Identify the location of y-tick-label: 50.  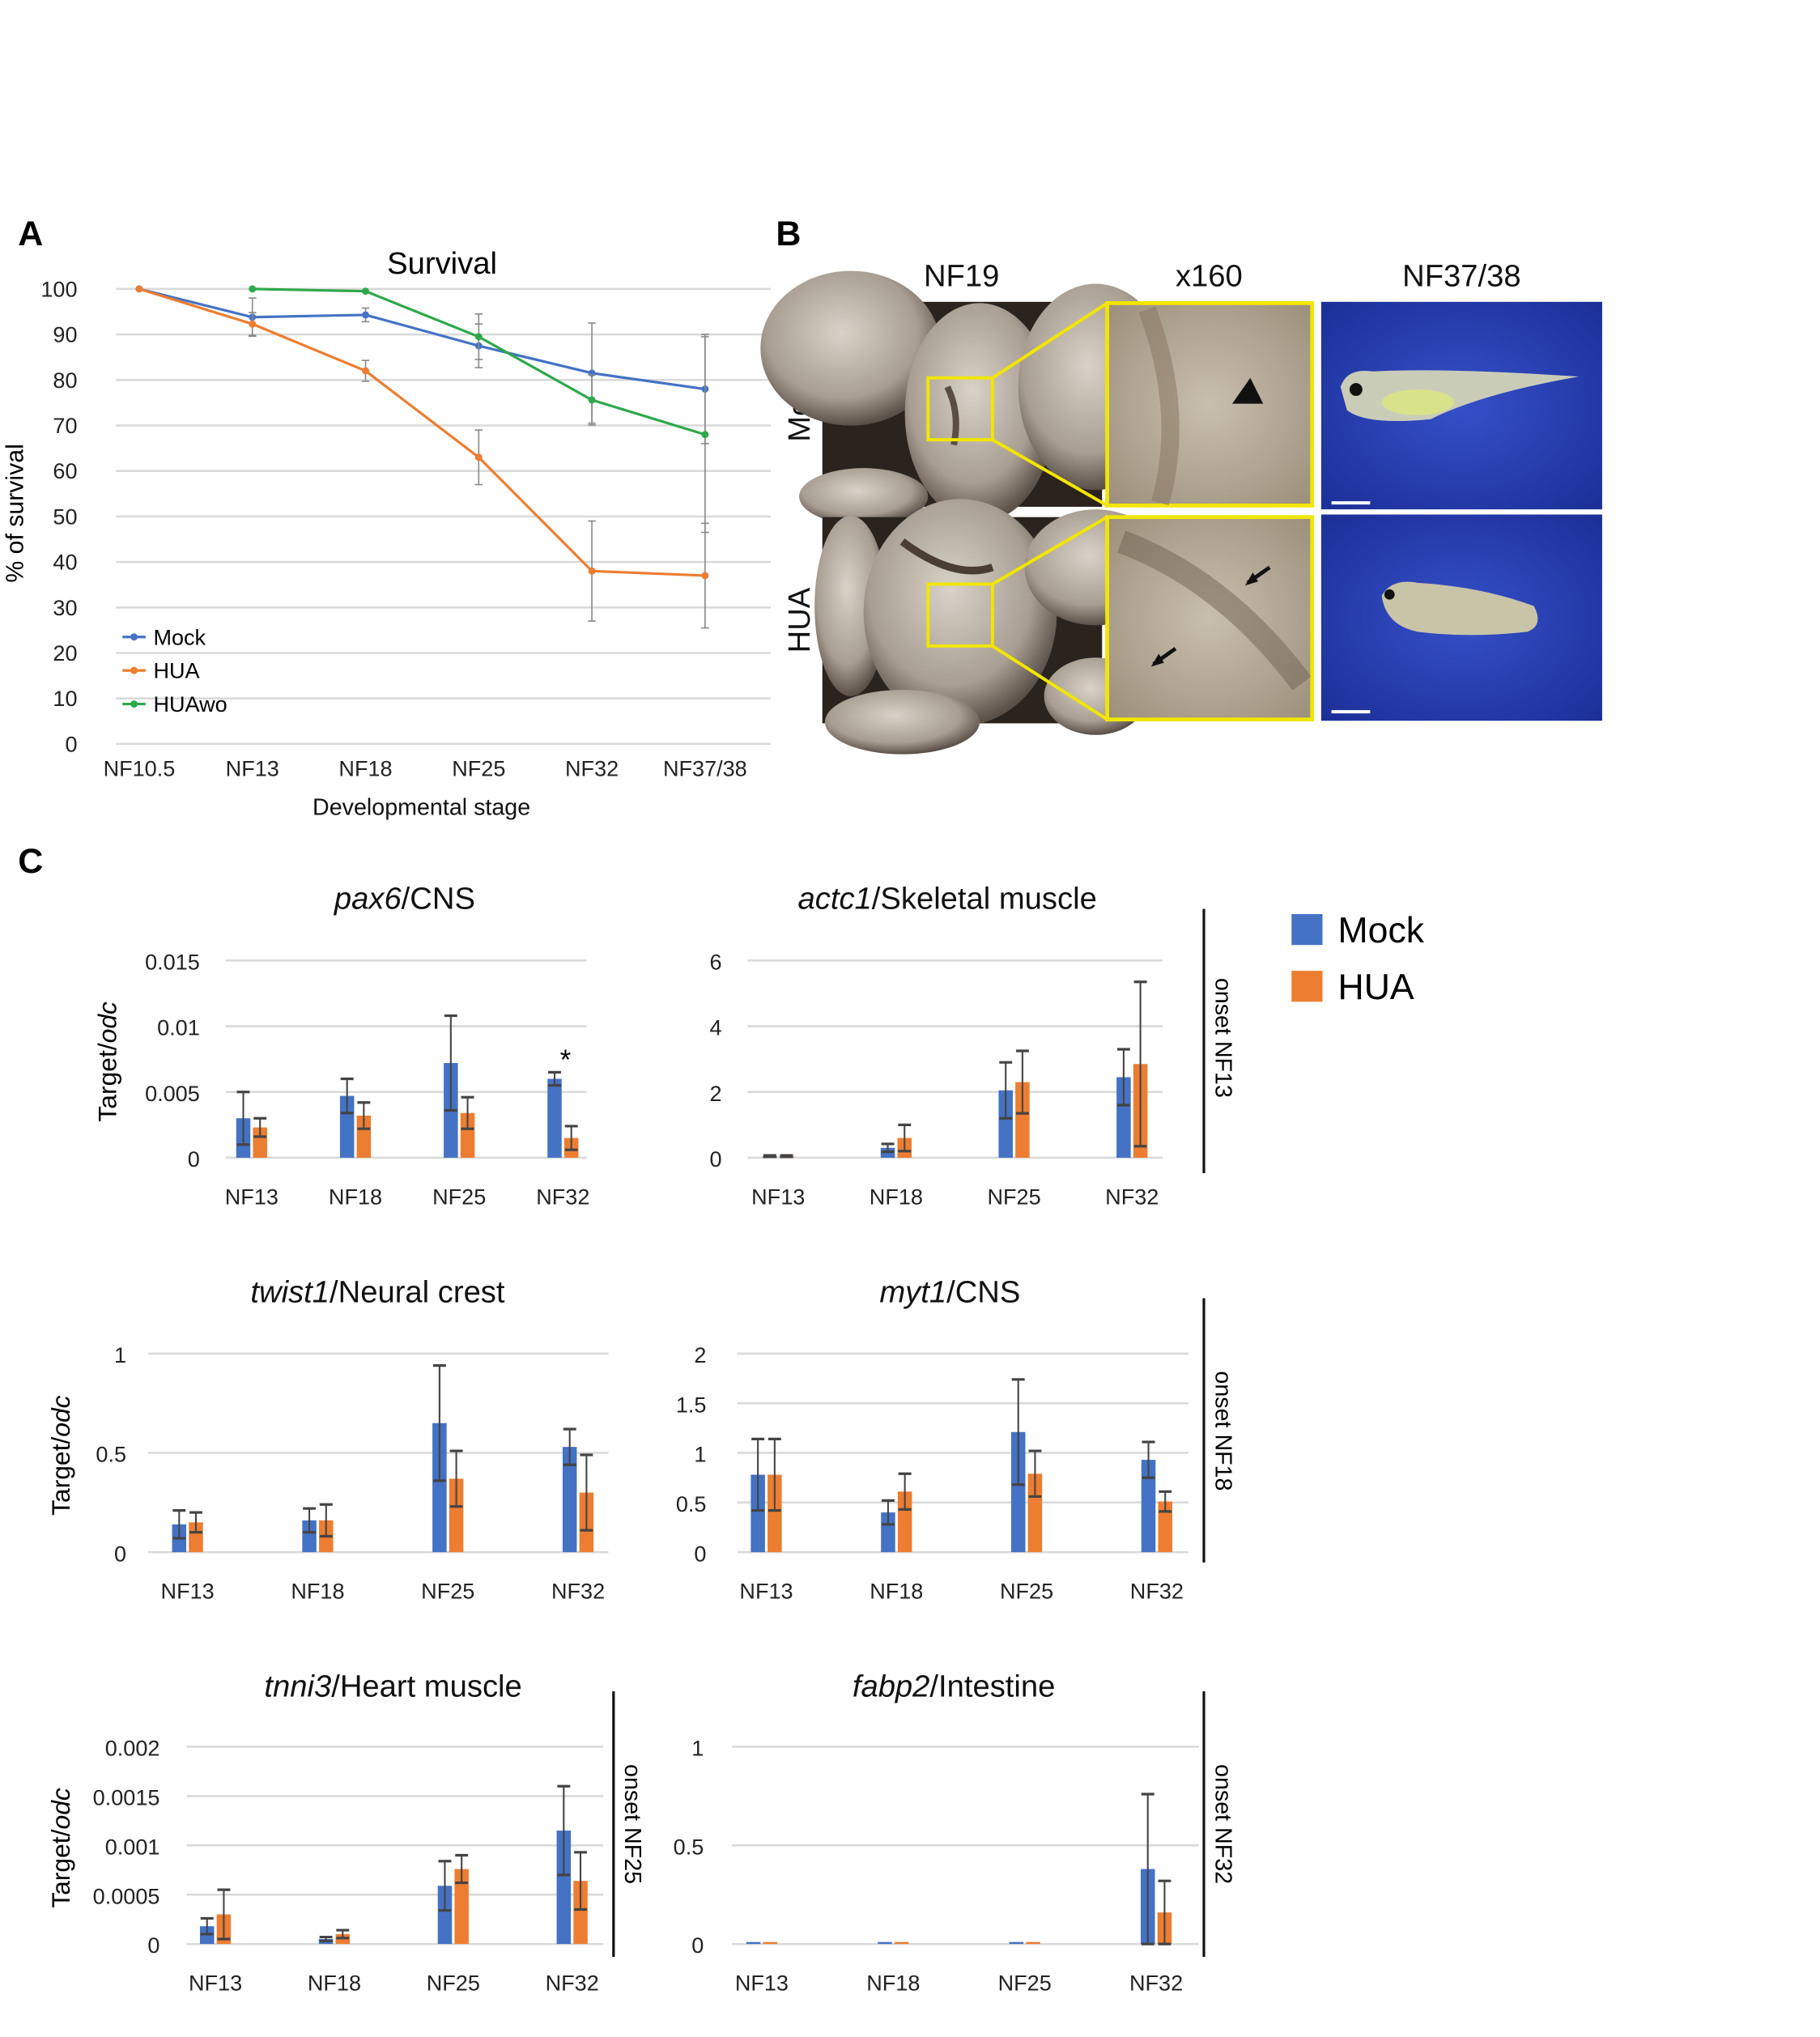
(65, 516).